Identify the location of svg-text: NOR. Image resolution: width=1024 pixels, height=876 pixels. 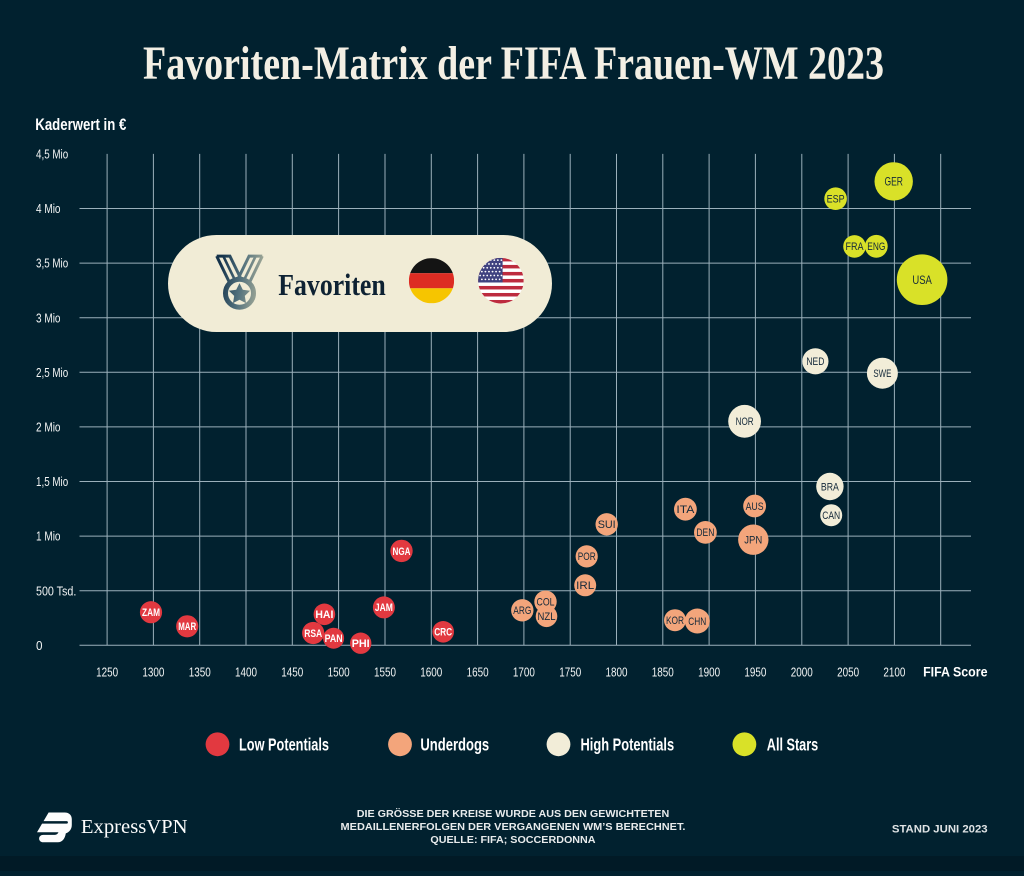
(745, 422).